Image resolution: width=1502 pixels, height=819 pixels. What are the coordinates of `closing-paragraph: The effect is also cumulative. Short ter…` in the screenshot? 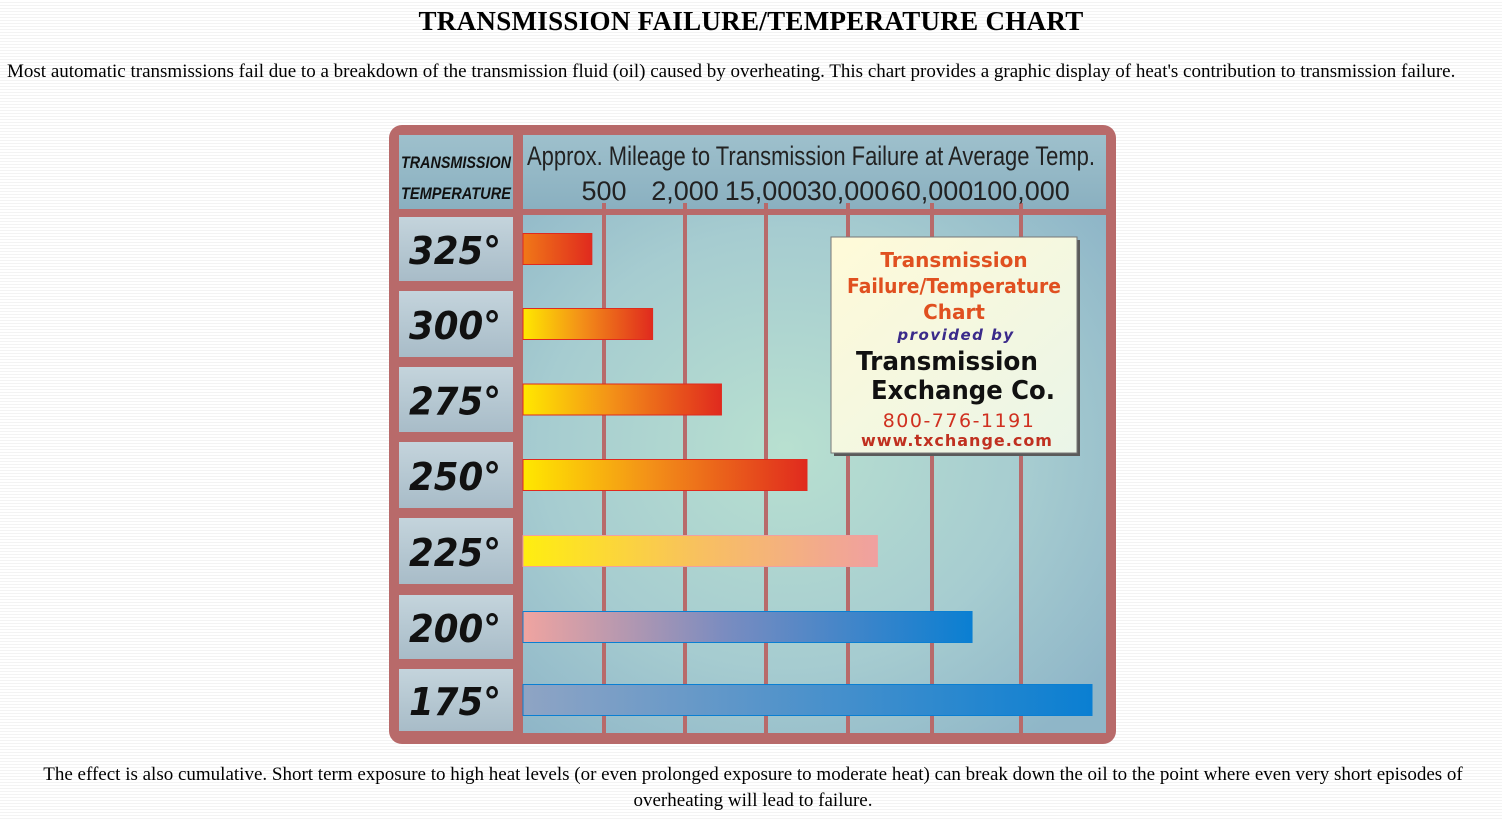 It's located at (753, 787).